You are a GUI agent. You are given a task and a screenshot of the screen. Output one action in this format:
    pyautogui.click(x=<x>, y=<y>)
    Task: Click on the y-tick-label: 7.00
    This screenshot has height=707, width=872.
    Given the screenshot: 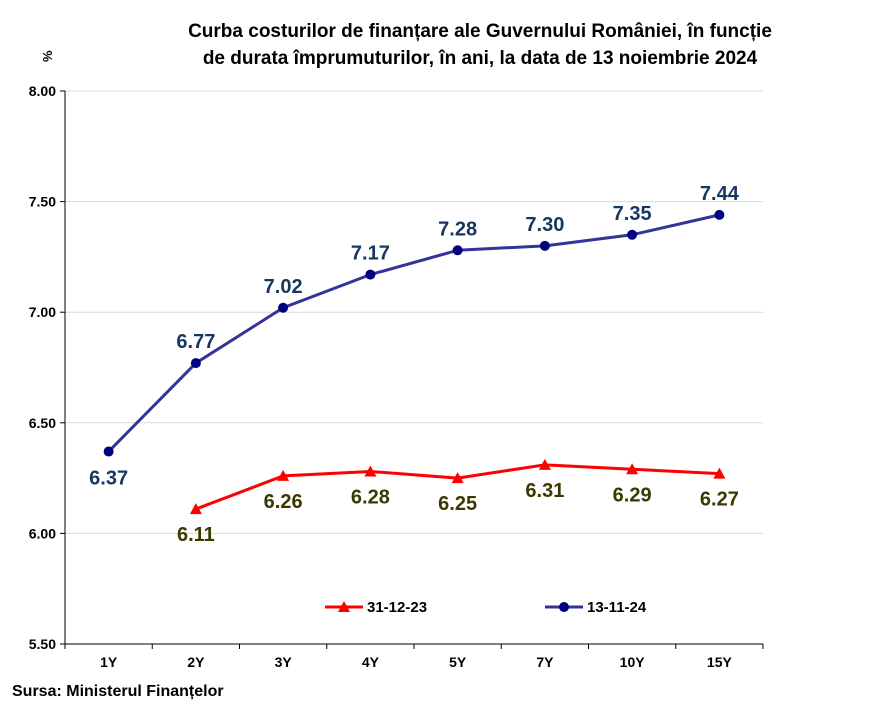 What is the action you would take?
    pyautogui.click(x=42, y=312)
    